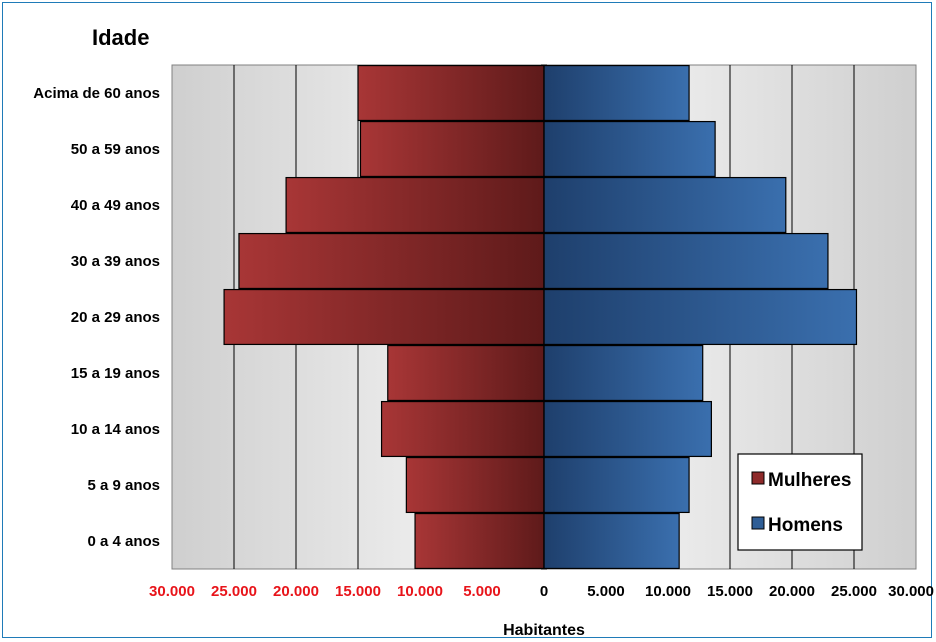 This screenshot has height=642, width=936. Describe the element at coordinates (120, 37) in the screenshot. I see `y-axis-title: Idade` at that location.